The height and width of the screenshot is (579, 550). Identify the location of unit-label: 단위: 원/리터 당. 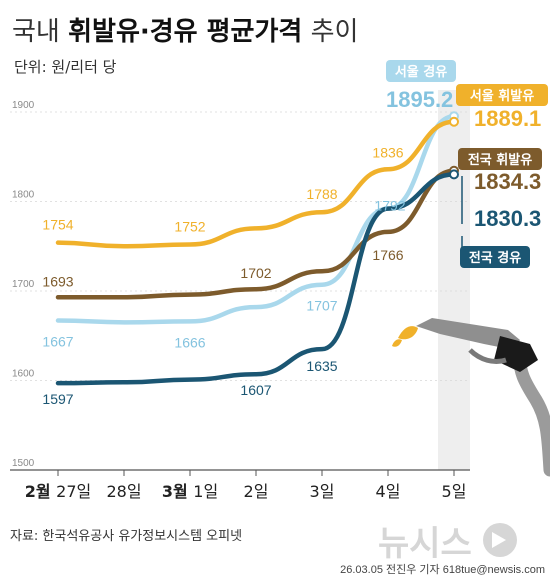
(65, 67).